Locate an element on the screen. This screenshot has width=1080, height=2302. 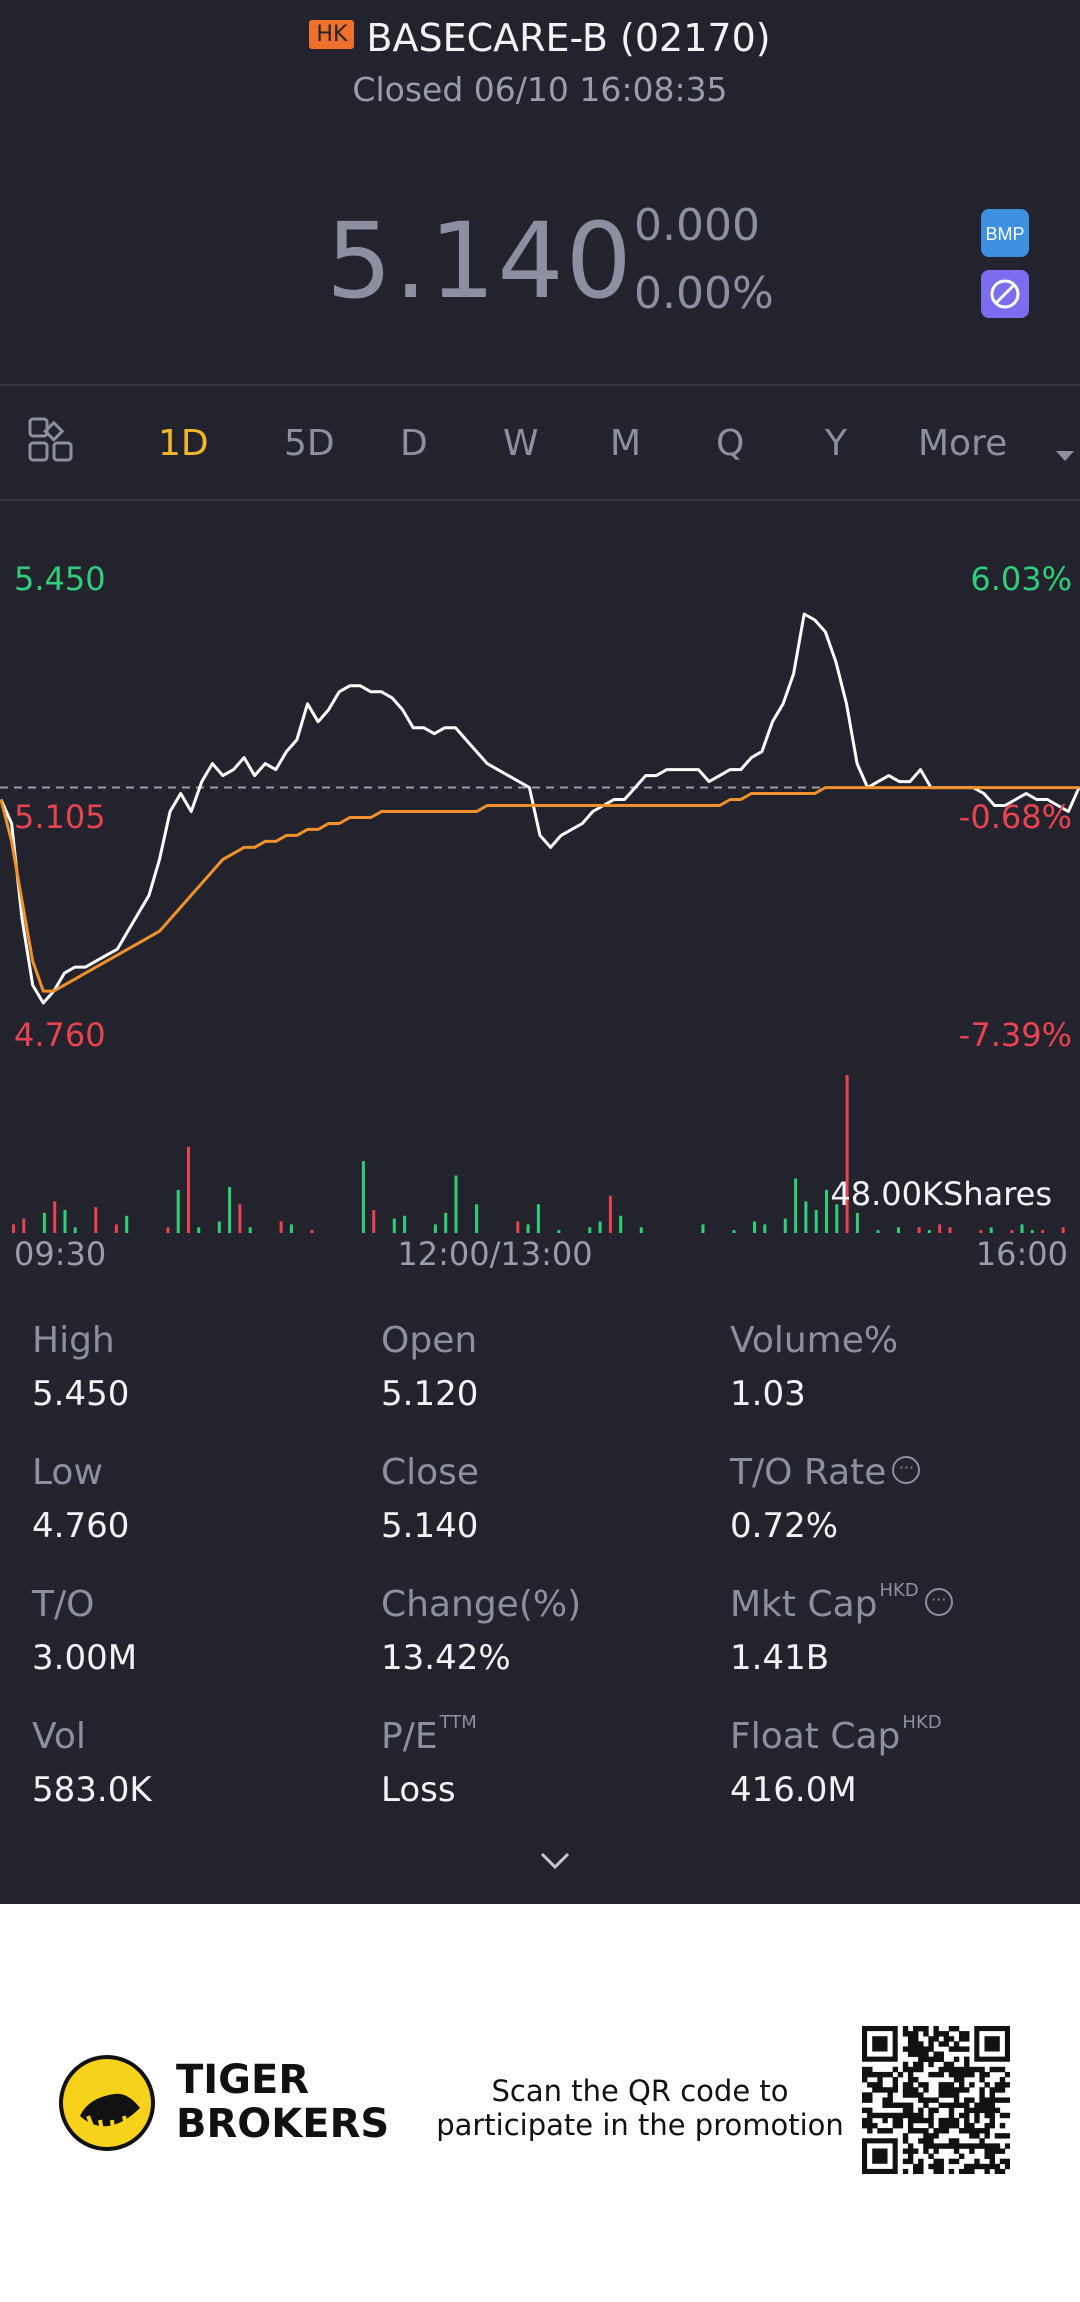
tab-w: W is located at coordinates (521, 443).